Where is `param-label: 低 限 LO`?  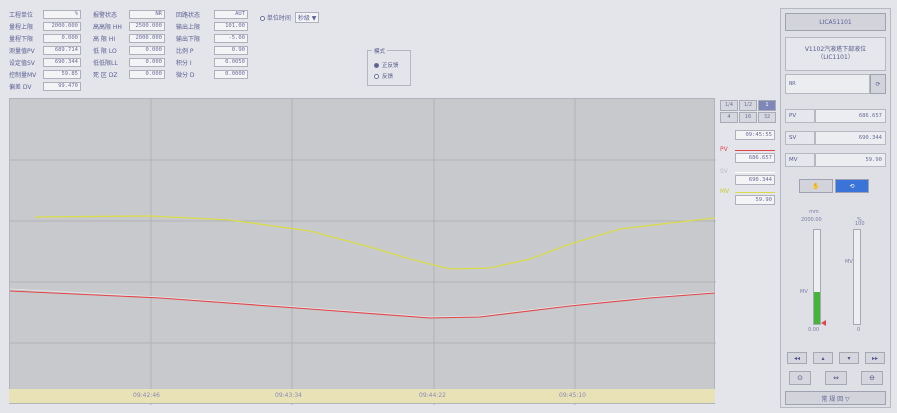
param-label: 低 限 LO is located at coordinates (105, 51).